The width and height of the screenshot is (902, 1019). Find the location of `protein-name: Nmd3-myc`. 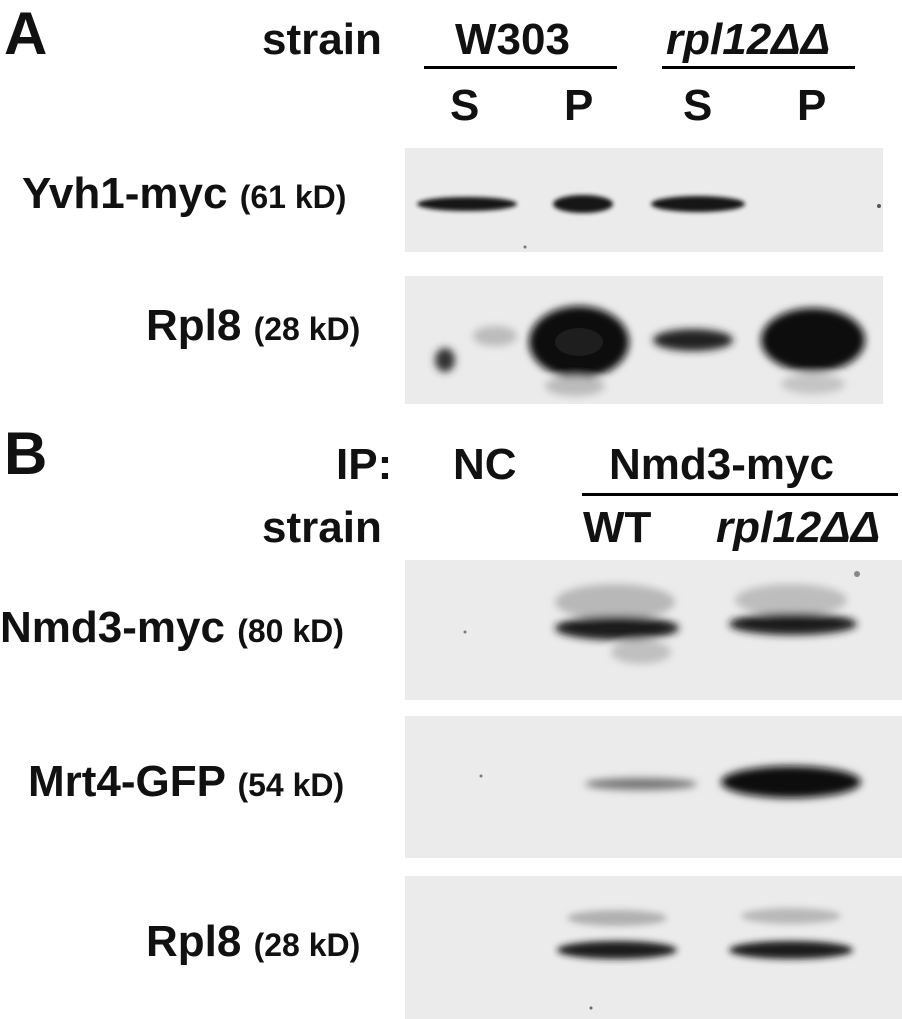

protein-name: Nmd3-myc is located at coordinates (112, 627).